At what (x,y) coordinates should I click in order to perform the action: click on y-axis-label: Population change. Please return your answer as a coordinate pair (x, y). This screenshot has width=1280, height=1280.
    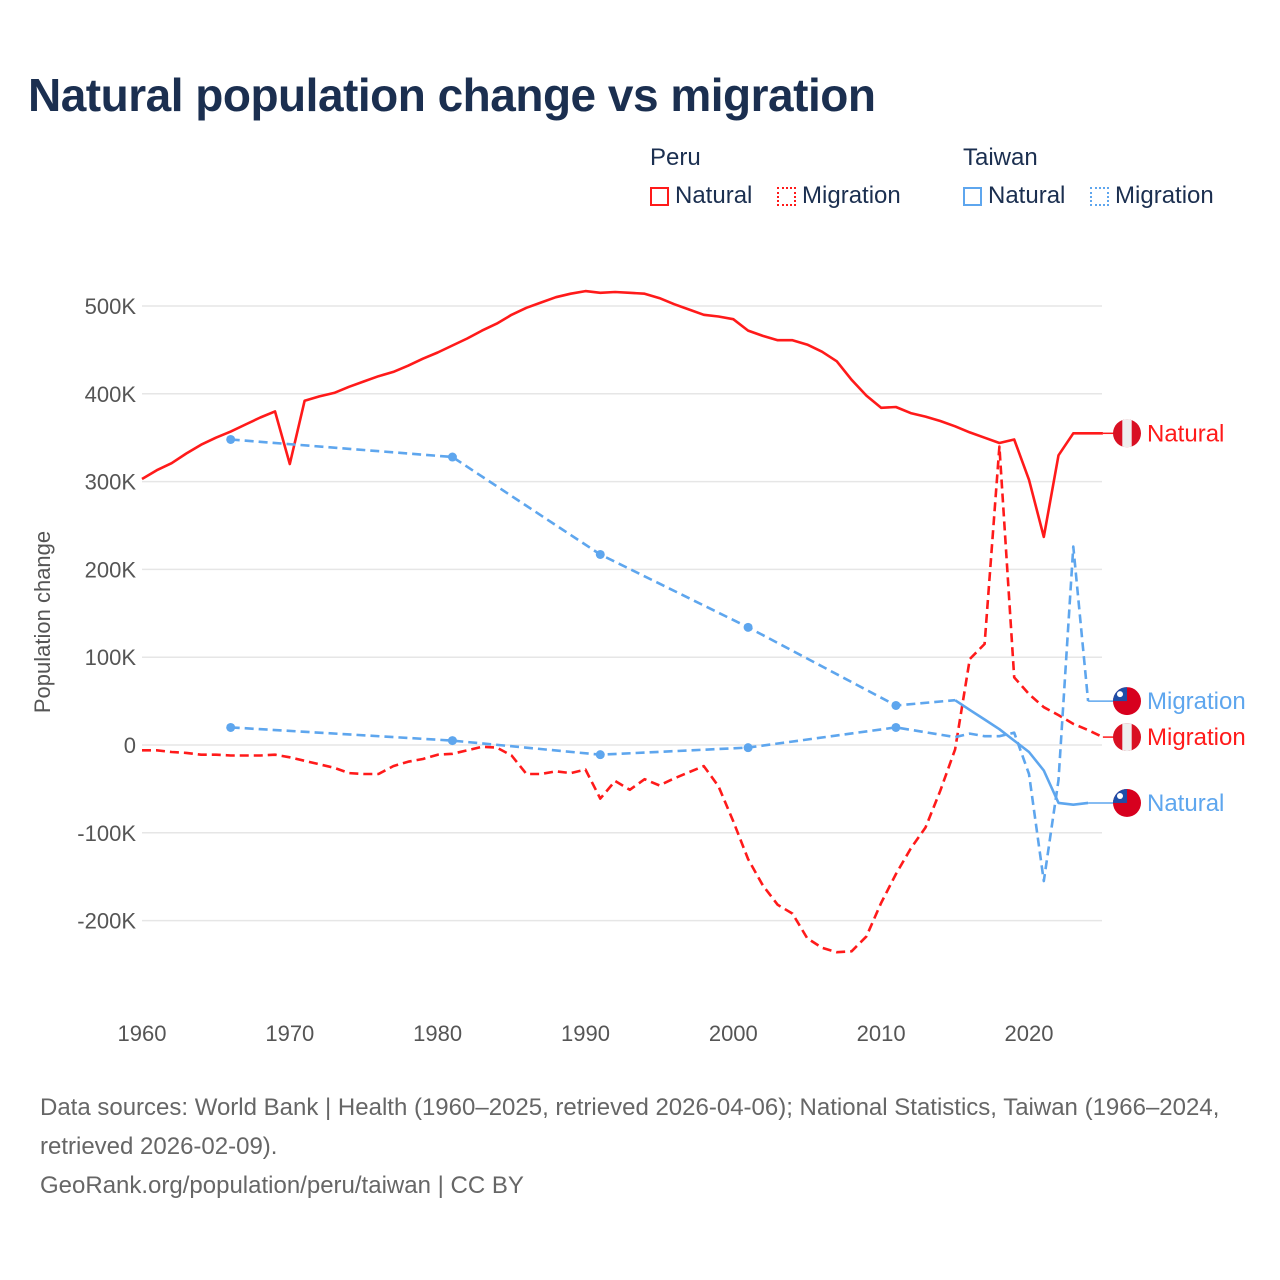
    Looking at the image, I should click on (42, 622).